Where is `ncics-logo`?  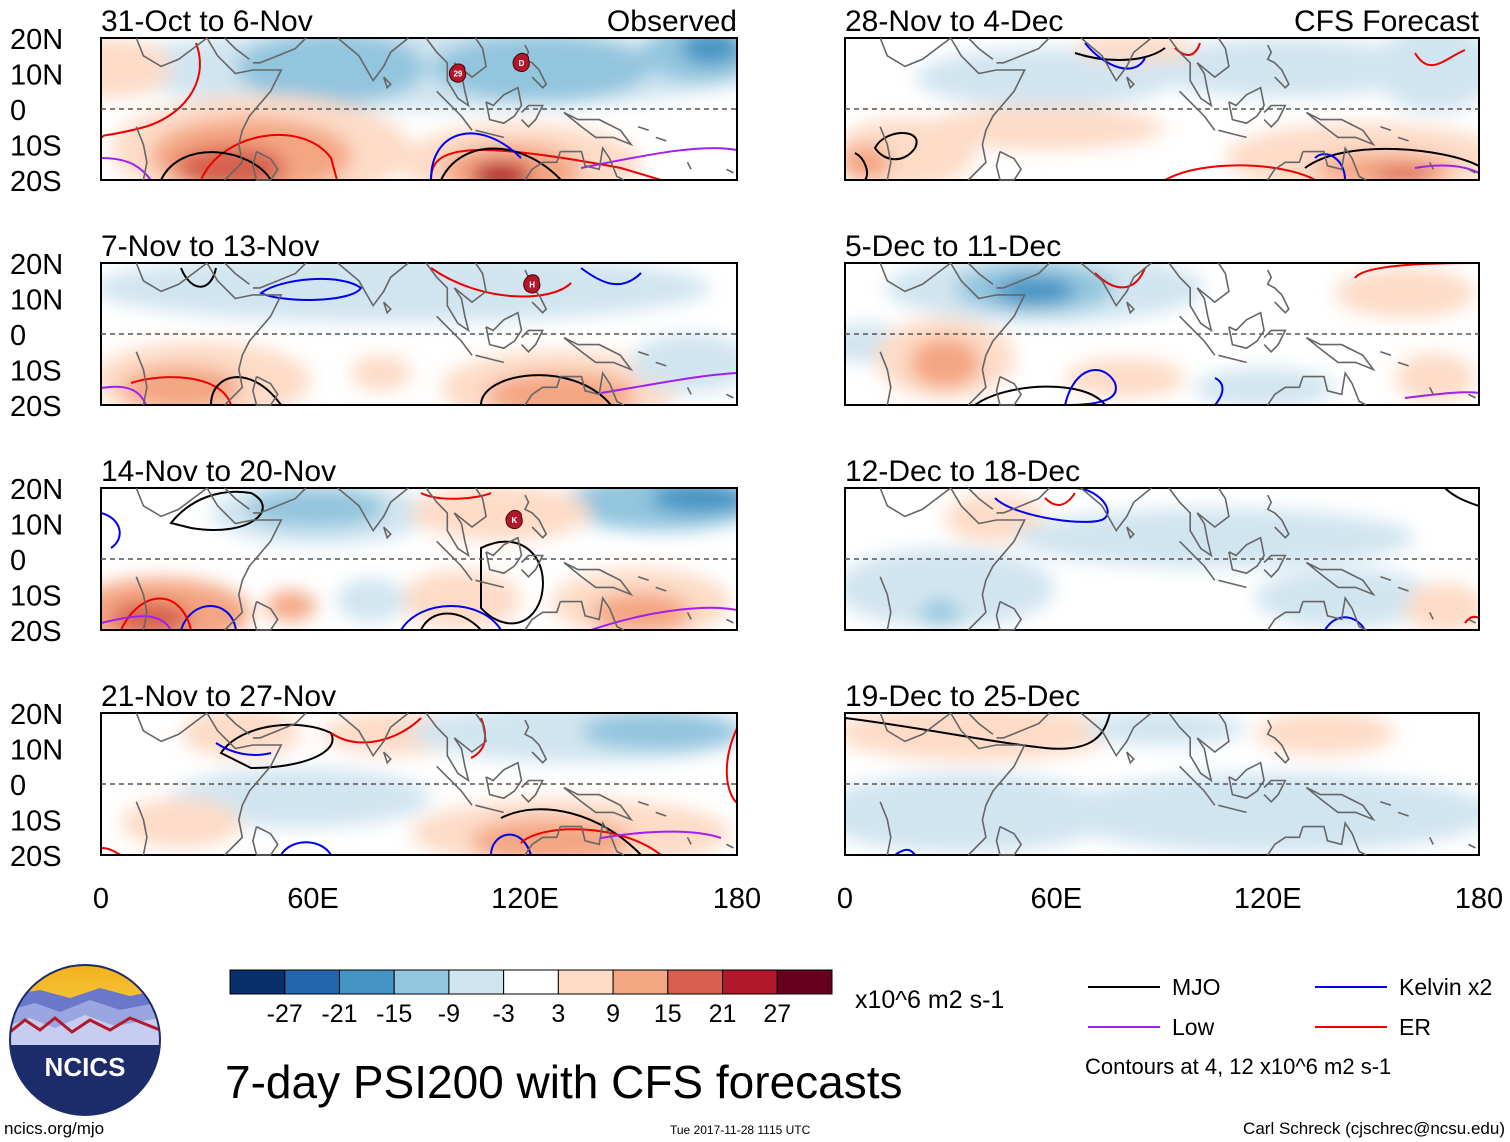
ncics-logo is located at coordinates (85, 1040).